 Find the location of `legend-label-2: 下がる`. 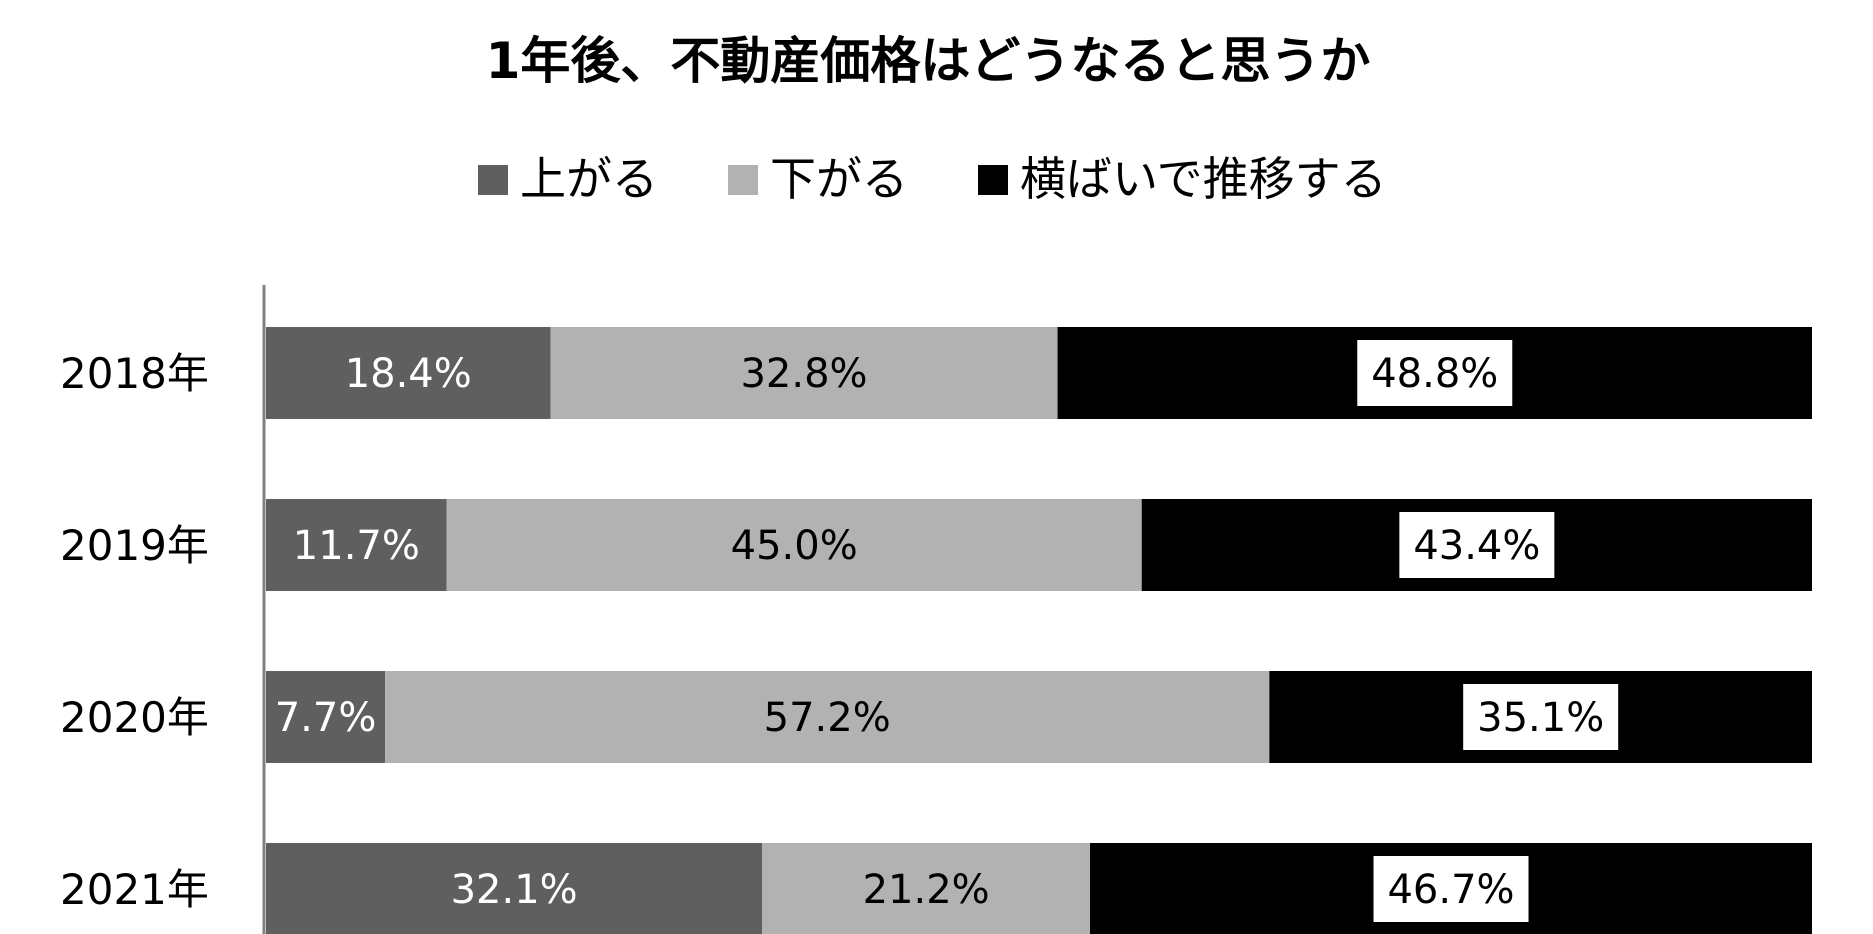

legend-label-2: 下がる is located at coordinates (839, 179).